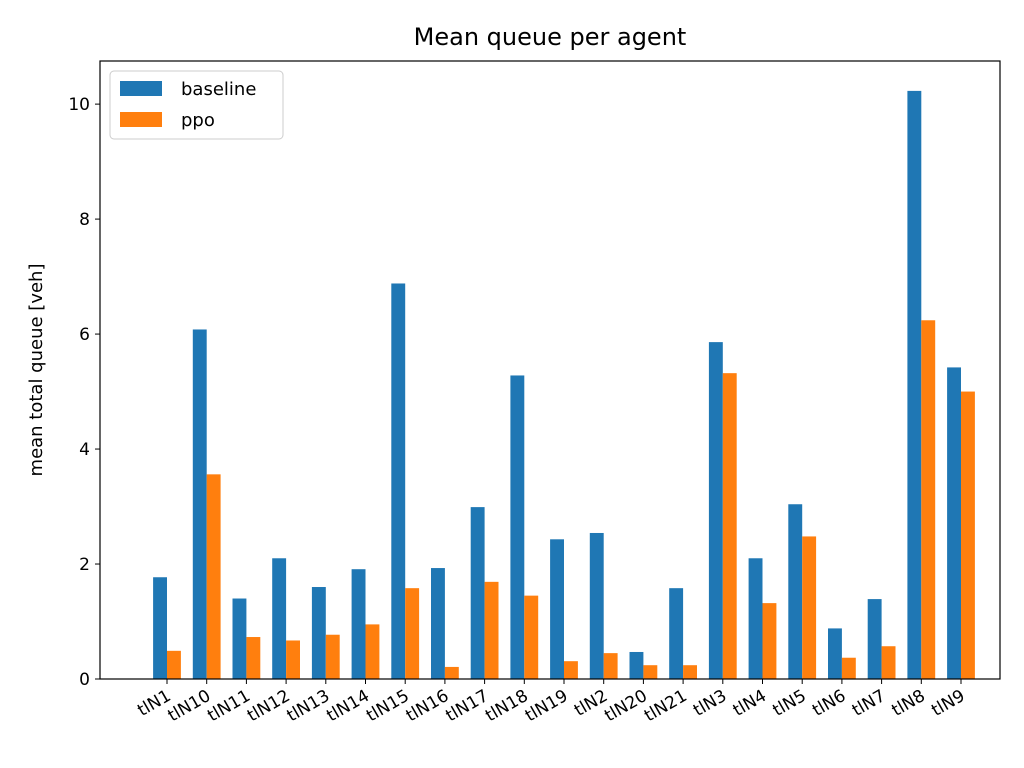 The width and height of the screenshot is (1024, 768). What do you see at coordinates (491, 630) in the screenshot?
I see `bar-ppo-tlN17` at bounding box center [491, 630].